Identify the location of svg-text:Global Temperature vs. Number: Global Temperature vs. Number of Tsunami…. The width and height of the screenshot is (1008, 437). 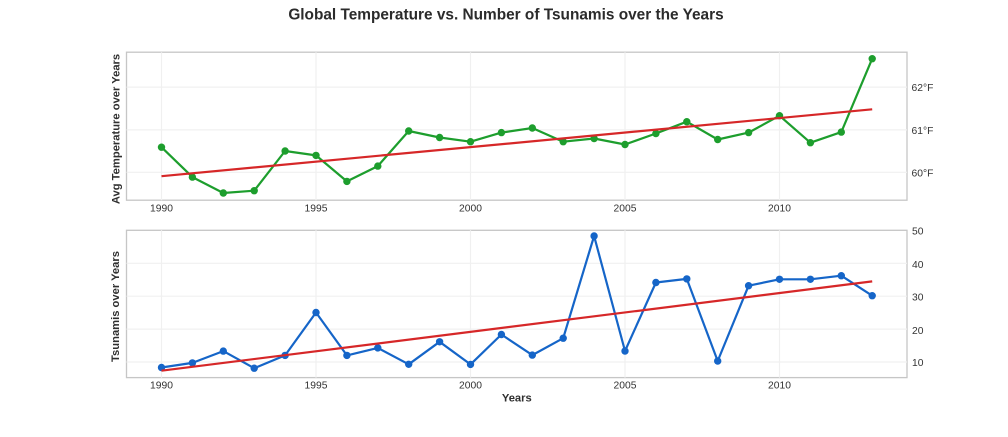
(505, 15).